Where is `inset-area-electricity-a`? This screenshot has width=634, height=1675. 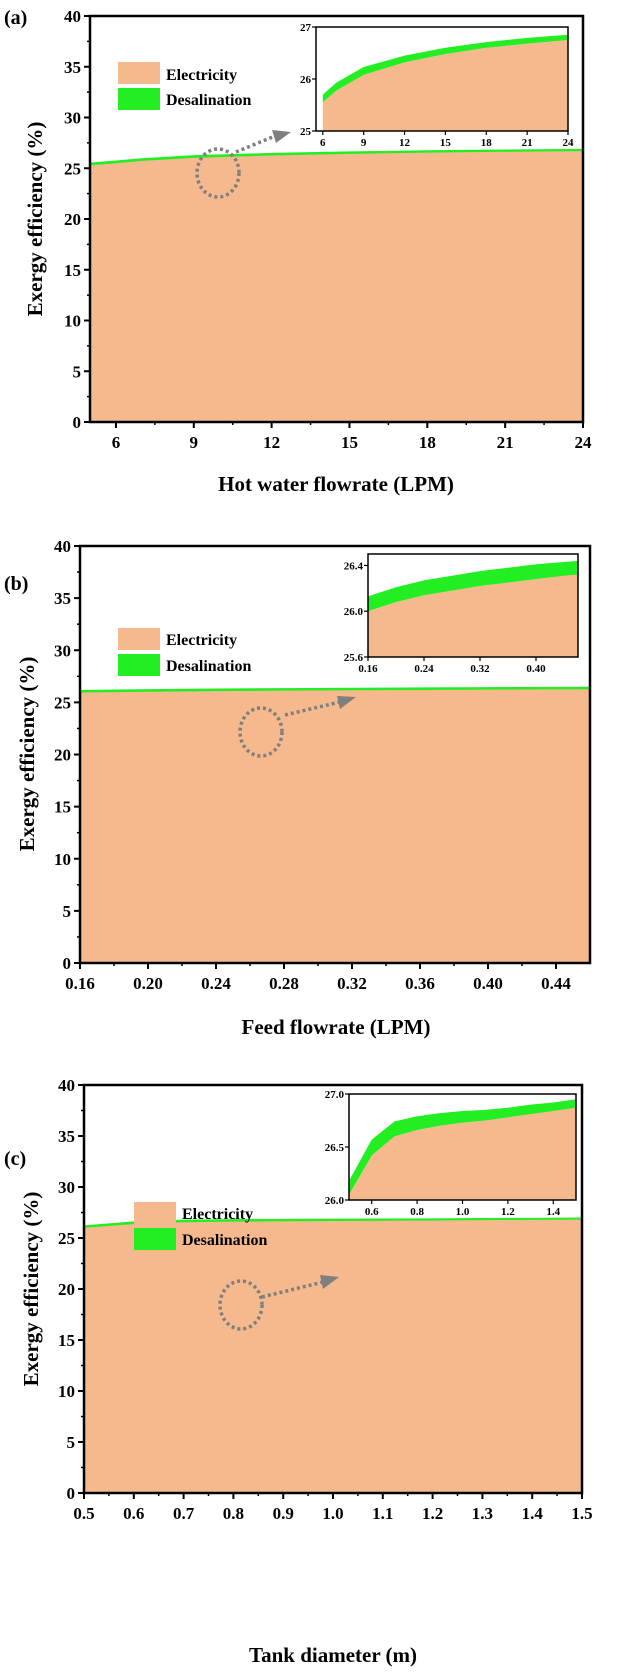
inset-area-electricity-a is located at coordinates (445, 85).